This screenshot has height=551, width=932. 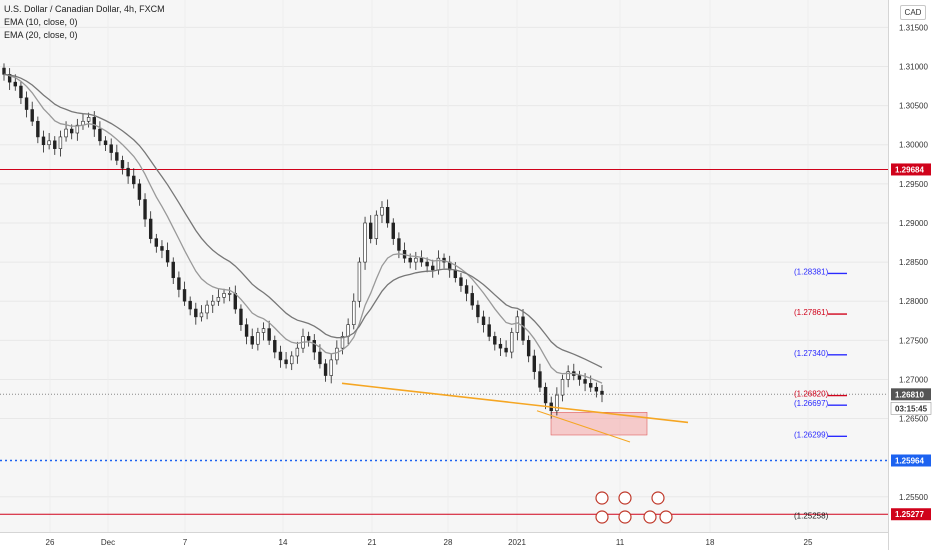 What do you see at coordinates (913, 419) in the screenshot?
I see `price-tick-label: 1.26500` at bounding box center [913, 419].